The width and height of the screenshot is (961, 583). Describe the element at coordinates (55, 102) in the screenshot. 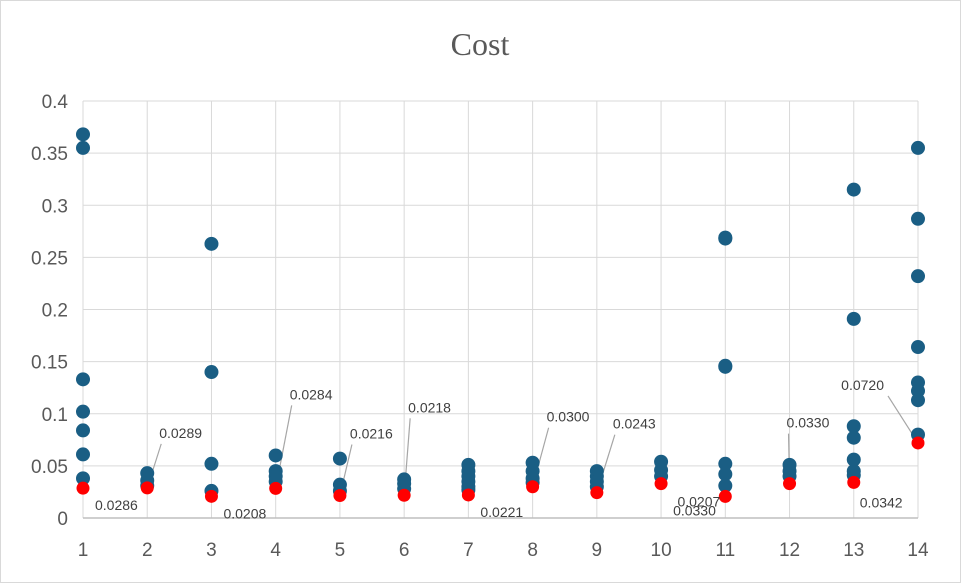

I see `y-tick-label: 0.4` at that location.